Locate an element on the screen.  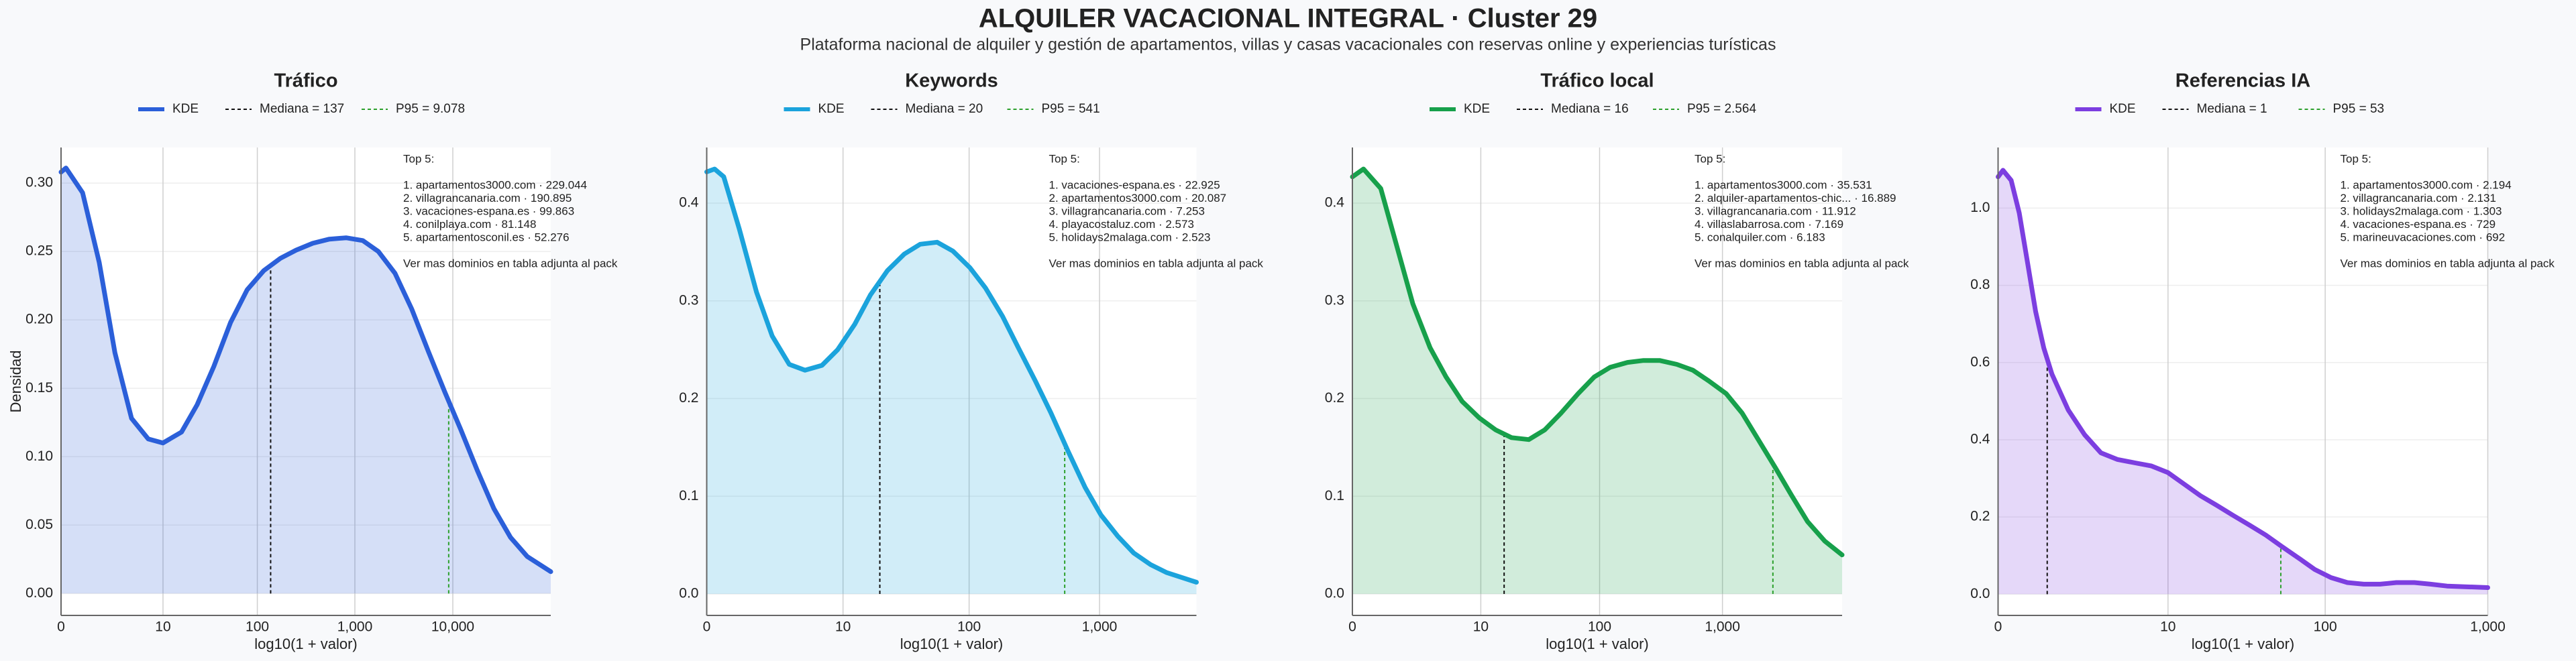
annotation-line: 5. holidays2malaga.com · 2.523 is located at coordinates (1130, 237).